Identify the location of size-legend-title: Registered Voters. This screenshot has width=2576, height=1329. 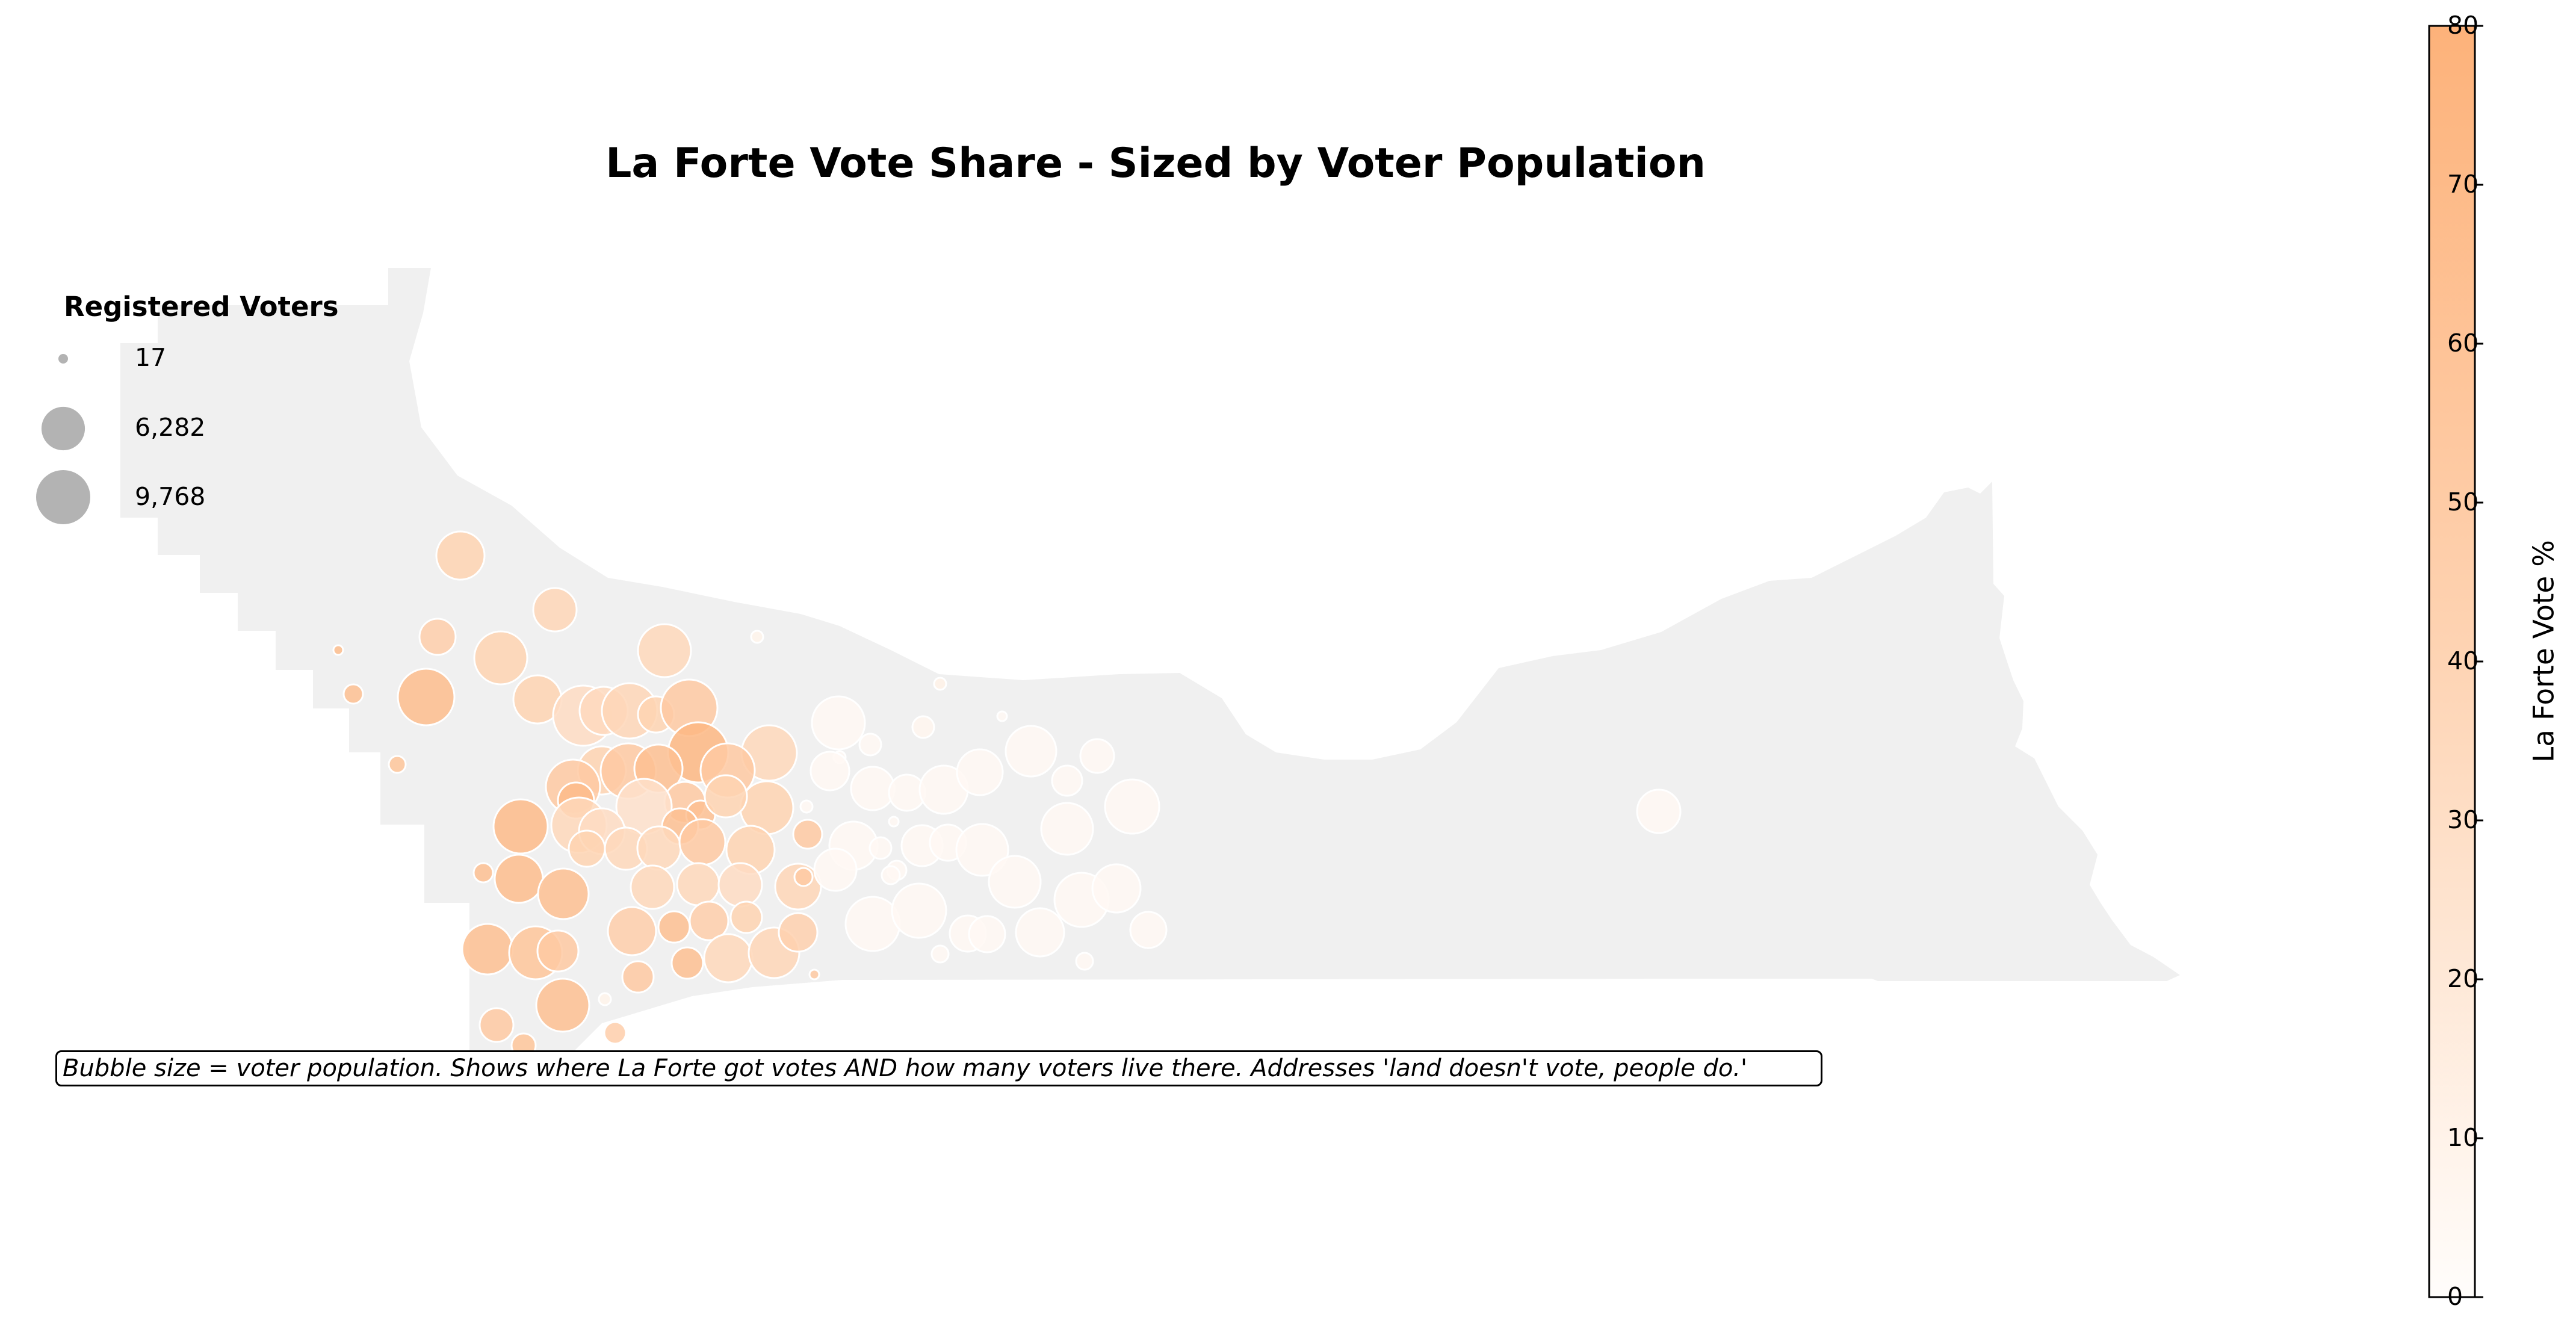
(201, 307).